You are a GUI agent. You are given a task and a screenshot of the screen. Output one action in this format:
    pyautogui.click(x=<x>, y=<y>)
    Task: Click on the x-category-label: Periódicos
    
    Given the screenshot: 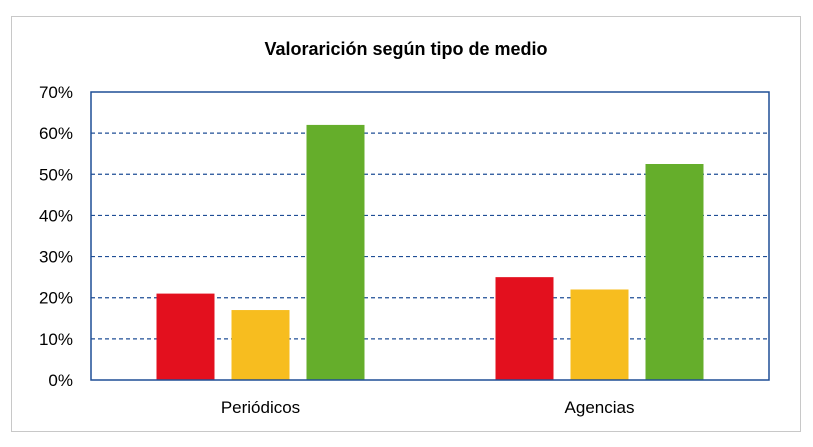 What is the action you would take?
    pyautogui.click(x=260, y=407)
    